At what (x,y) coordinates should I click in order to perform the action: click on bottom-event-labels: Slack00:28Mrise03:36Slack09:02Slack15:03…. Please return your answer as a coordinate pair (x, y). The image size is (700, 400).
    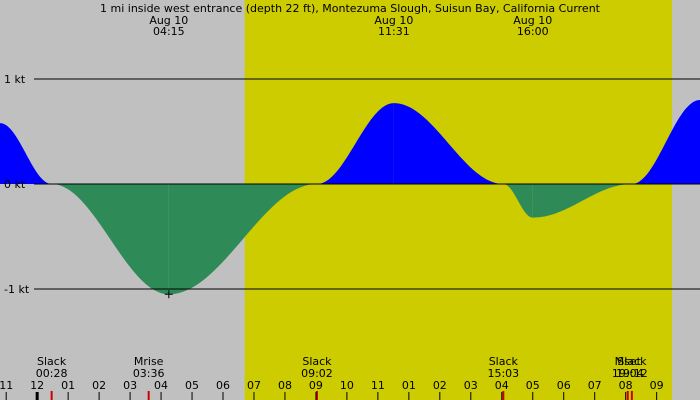
    Looking at the image, I should click on (342, 377).